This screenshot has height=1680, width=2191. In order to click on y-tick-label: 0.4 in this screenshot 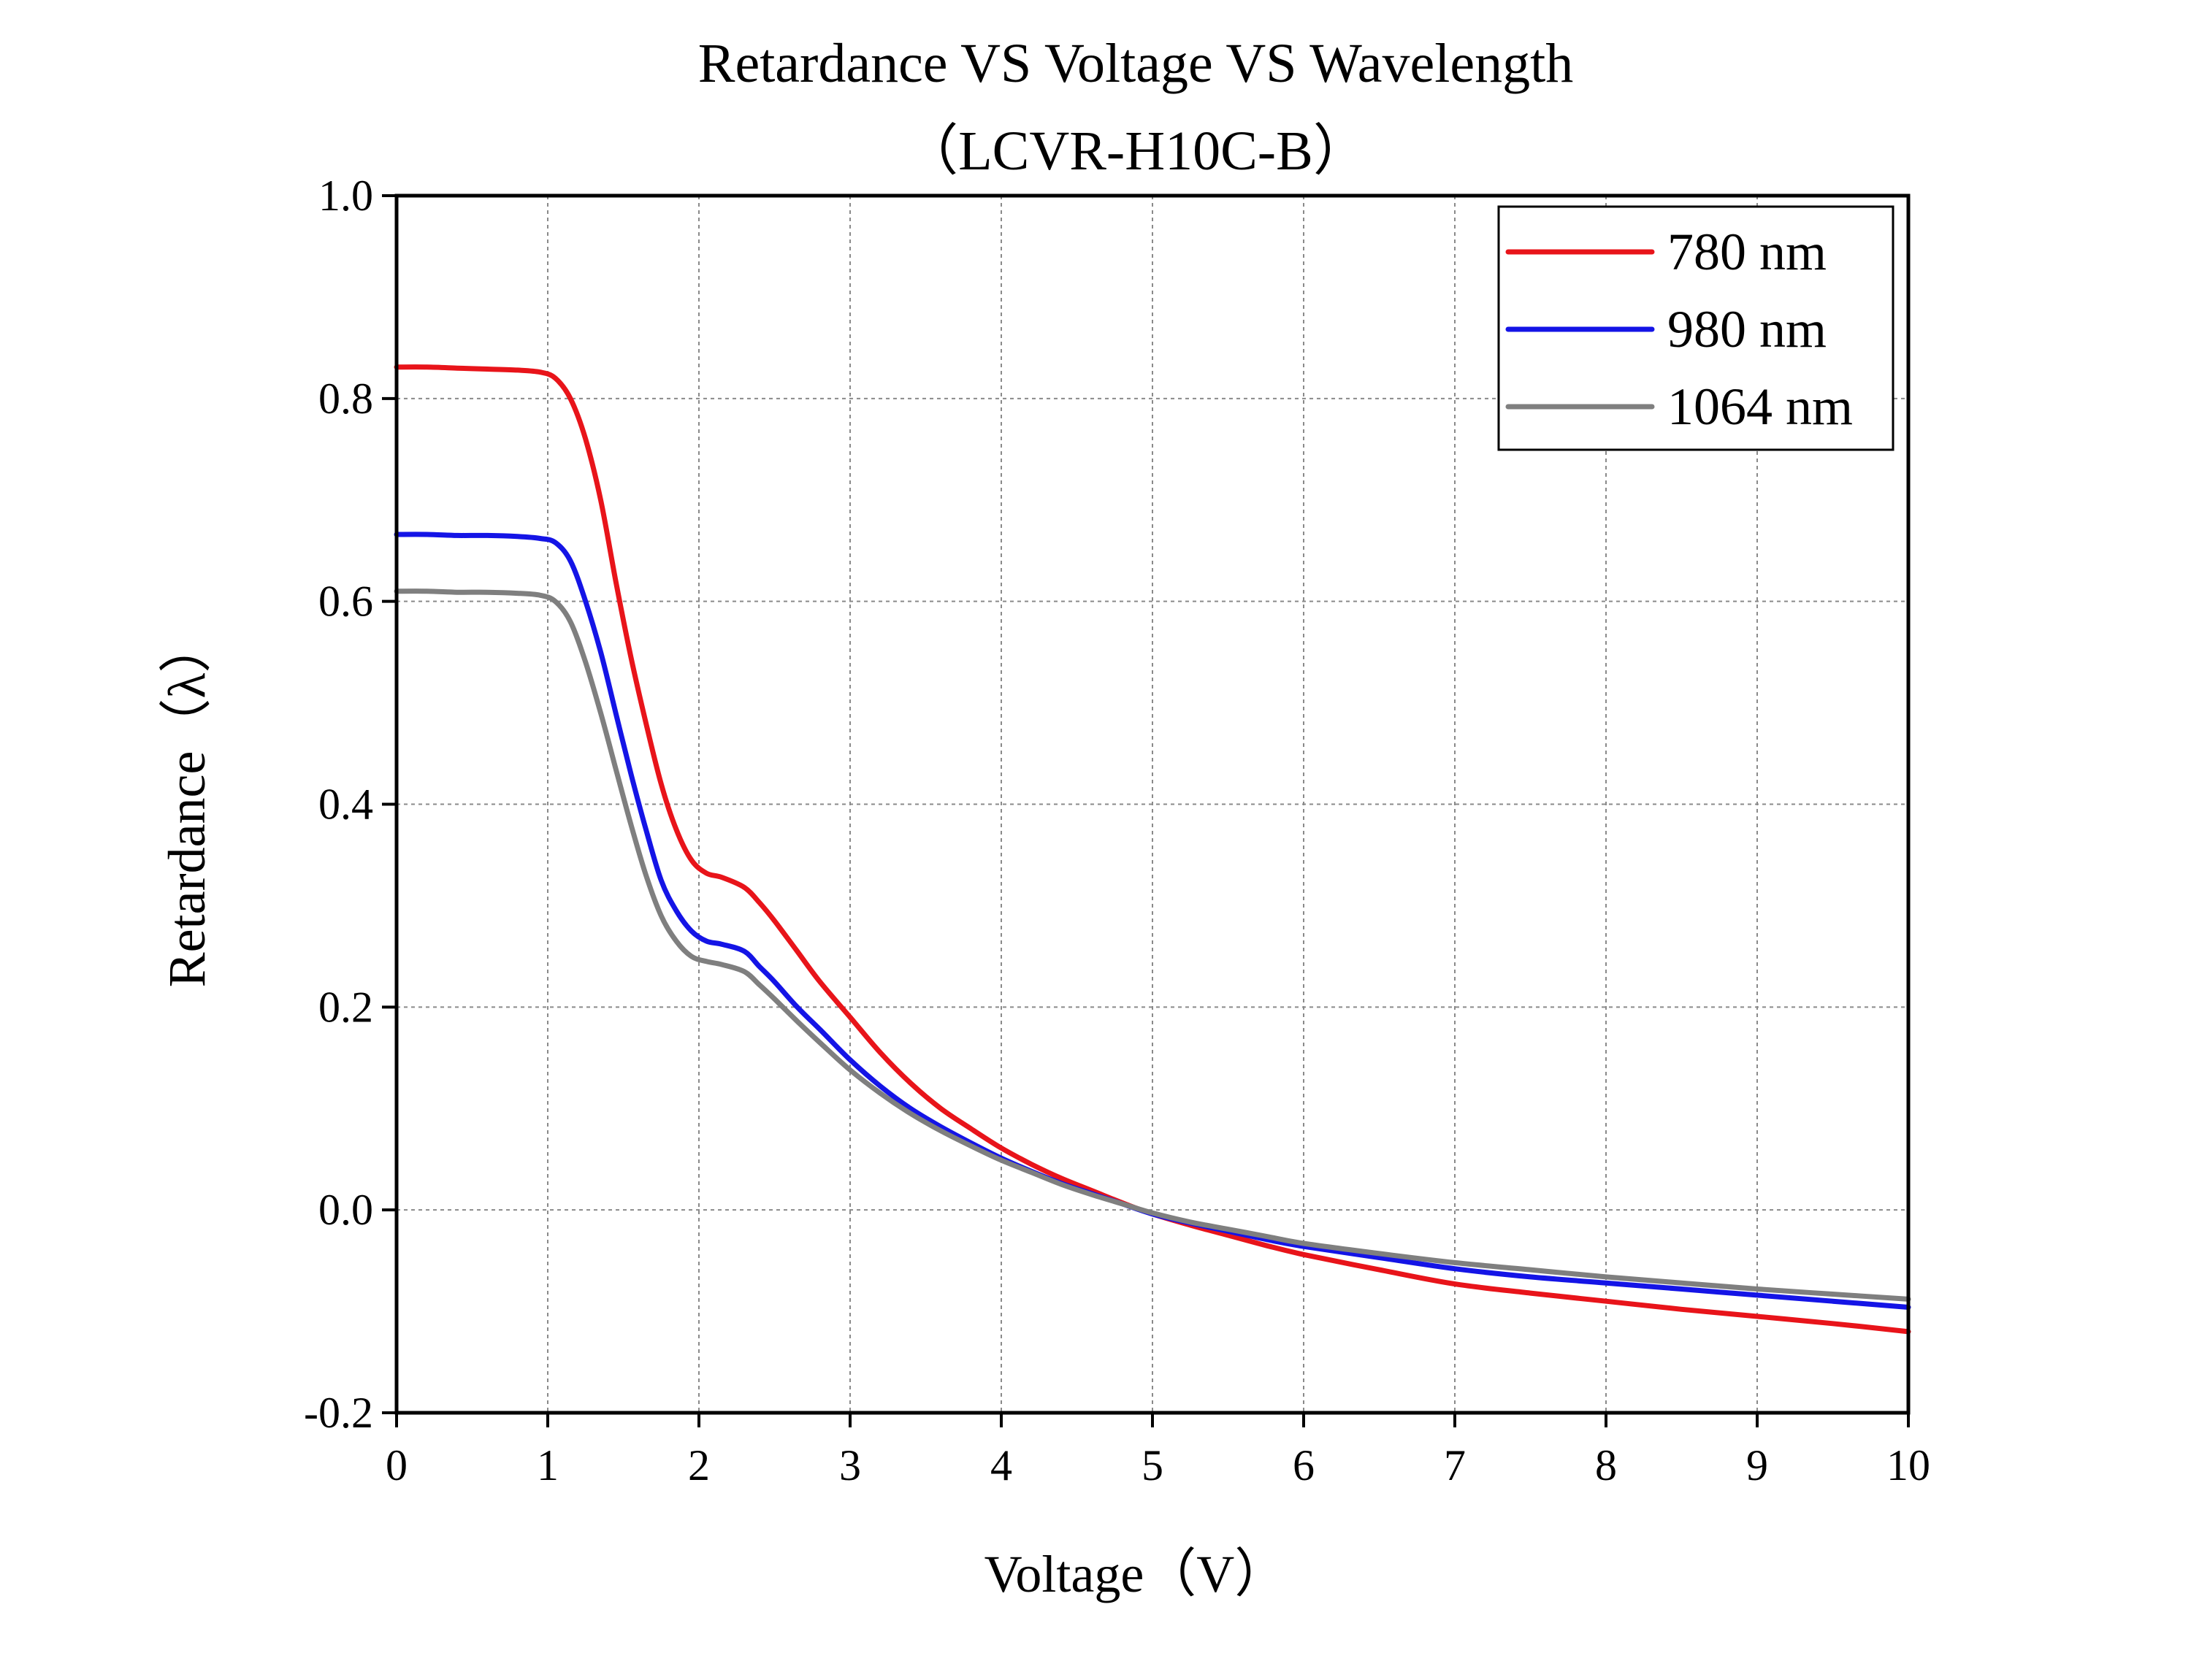, I will do `click(345, 804)`.